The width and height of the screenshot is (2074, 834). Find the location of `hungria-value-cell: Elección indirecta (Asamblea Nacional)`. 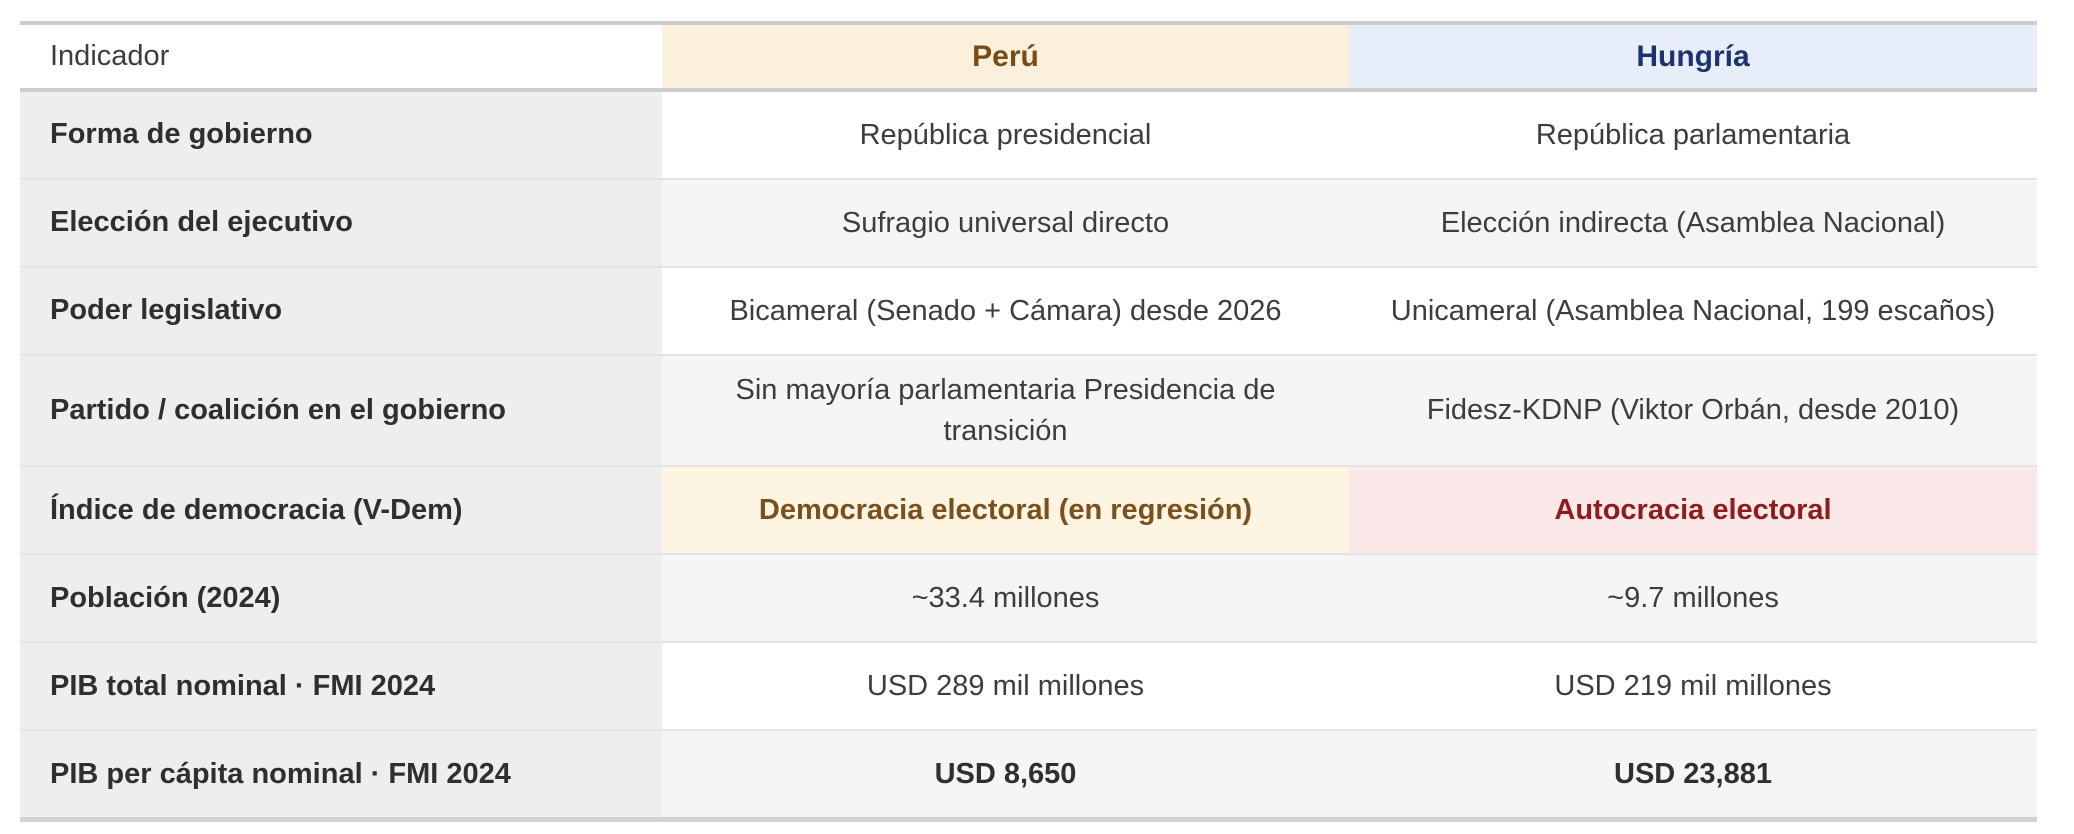

hungria-value-cell: Elección indirecta (Asamblea Nacional) is located at coordinates (1693, 223).